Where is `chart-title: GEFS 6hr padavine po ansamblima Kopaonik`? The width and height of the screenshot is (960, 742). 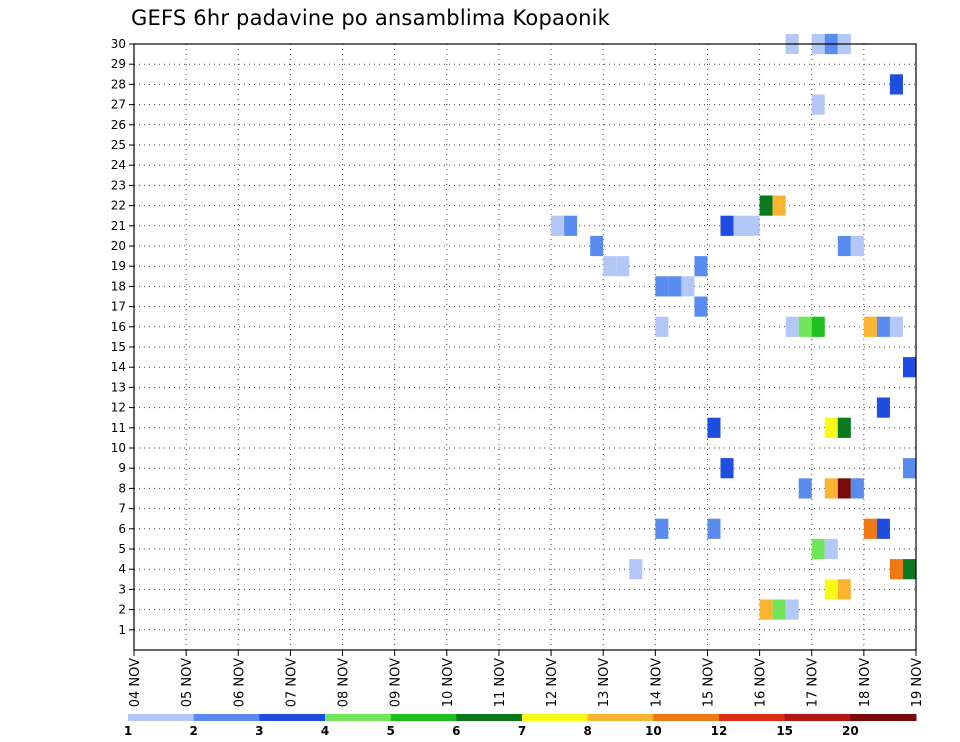 chart-title: GEFS 6hr padavine po ansamblima Kopaonik is located at coordinates (371, 18).